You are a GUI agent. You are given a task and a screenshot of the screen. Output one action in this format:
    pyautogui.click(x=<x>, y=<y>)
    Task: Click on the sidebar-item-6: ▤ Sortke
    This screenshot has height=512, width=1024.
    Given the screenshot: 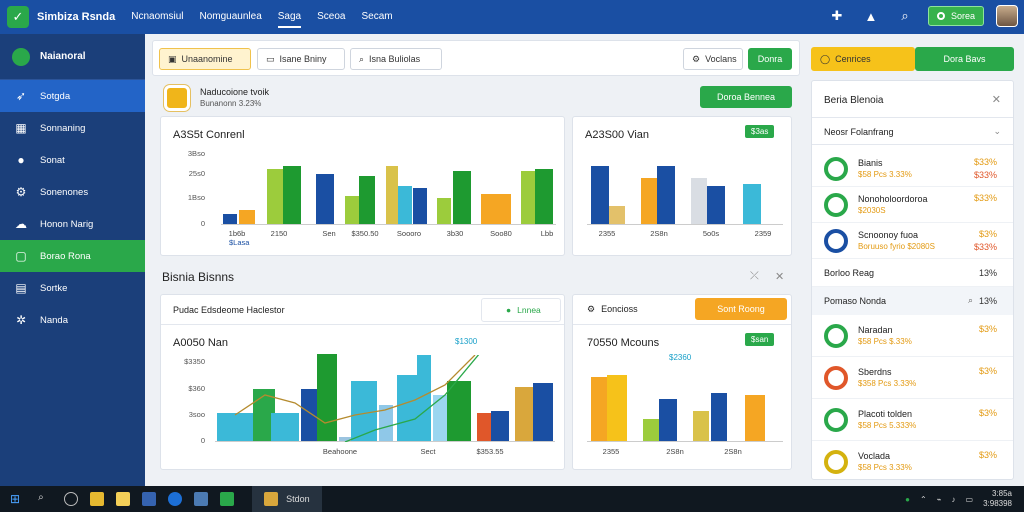 What is the action you would take?
    pyautogui.click(x=72, y=288)
    